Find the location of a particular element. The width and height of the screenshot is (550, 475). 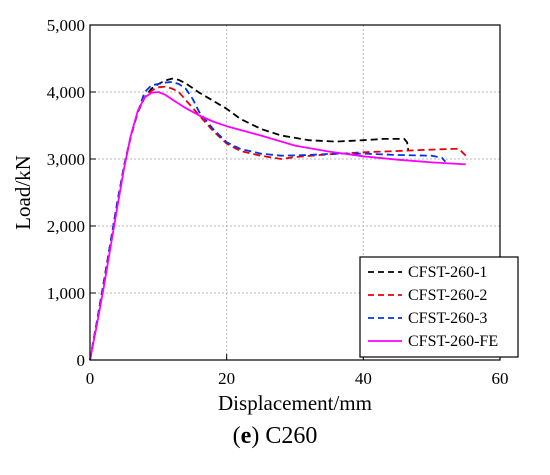

x-tick-label: 20 is located at coordinates (226, 378).